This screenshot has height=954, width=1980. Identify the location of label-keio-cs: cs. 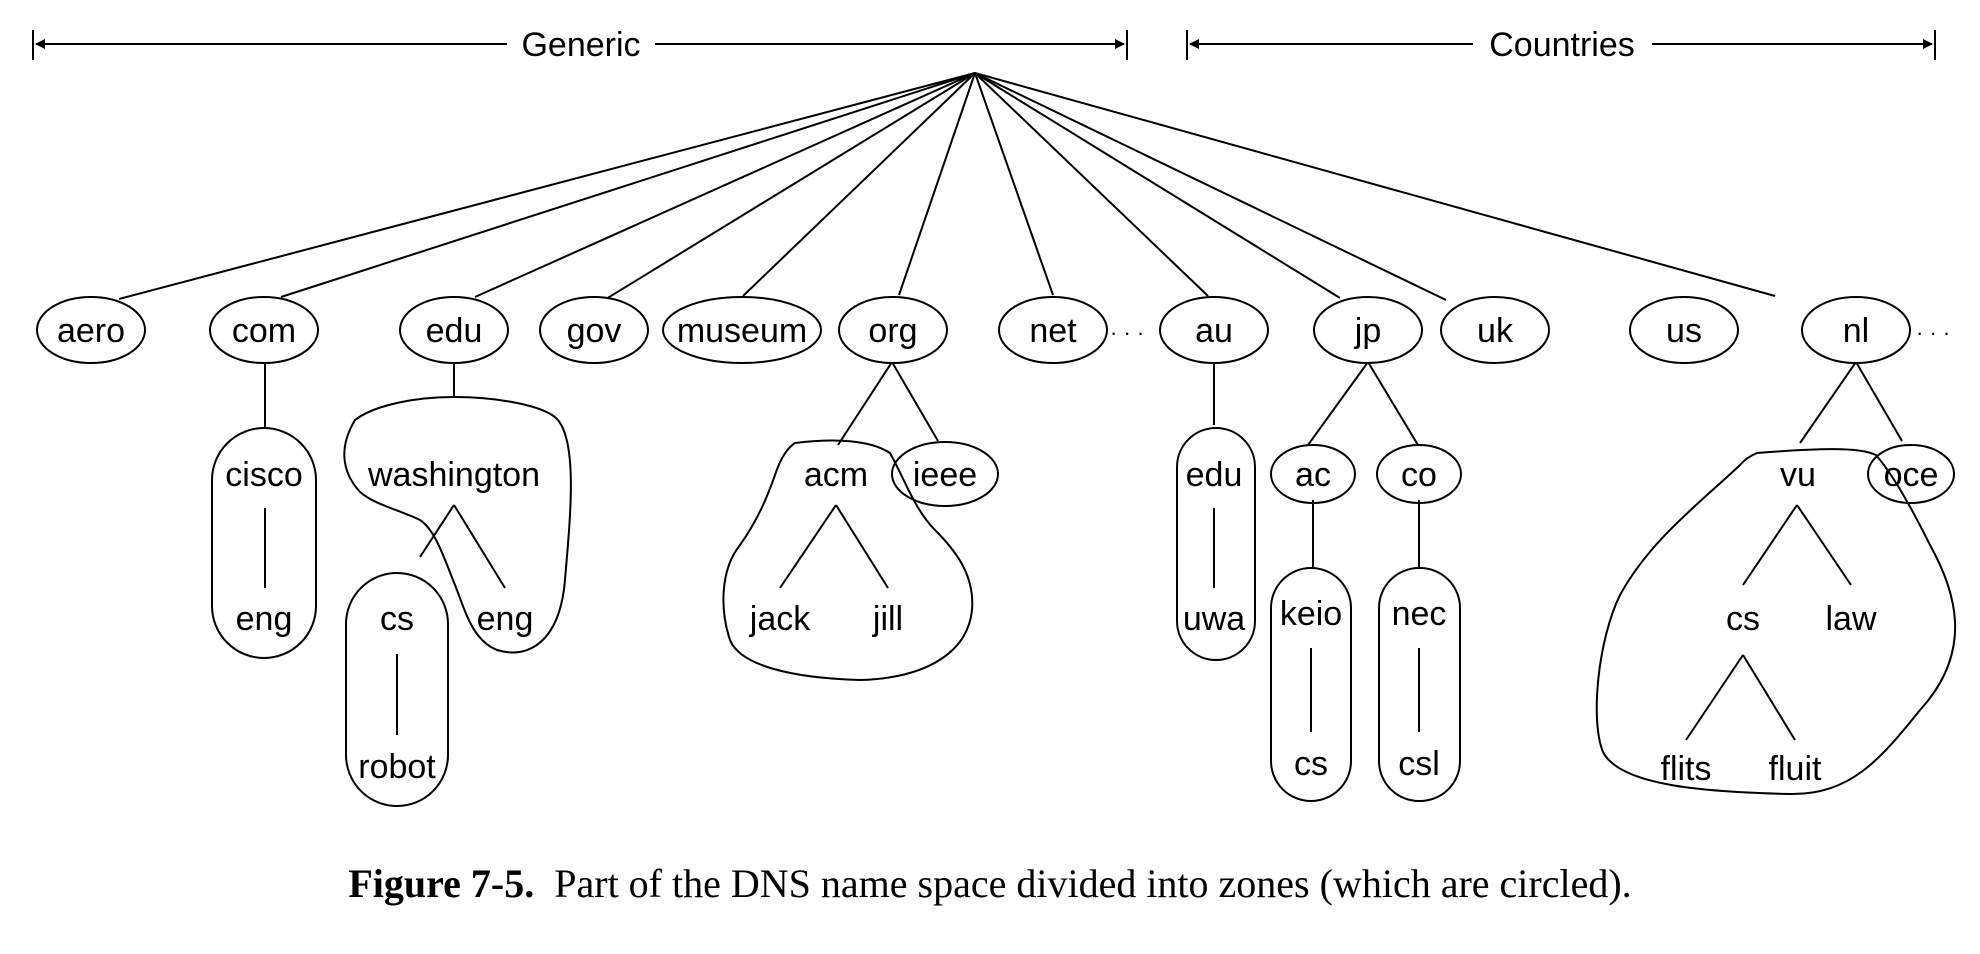
(1311, 764).